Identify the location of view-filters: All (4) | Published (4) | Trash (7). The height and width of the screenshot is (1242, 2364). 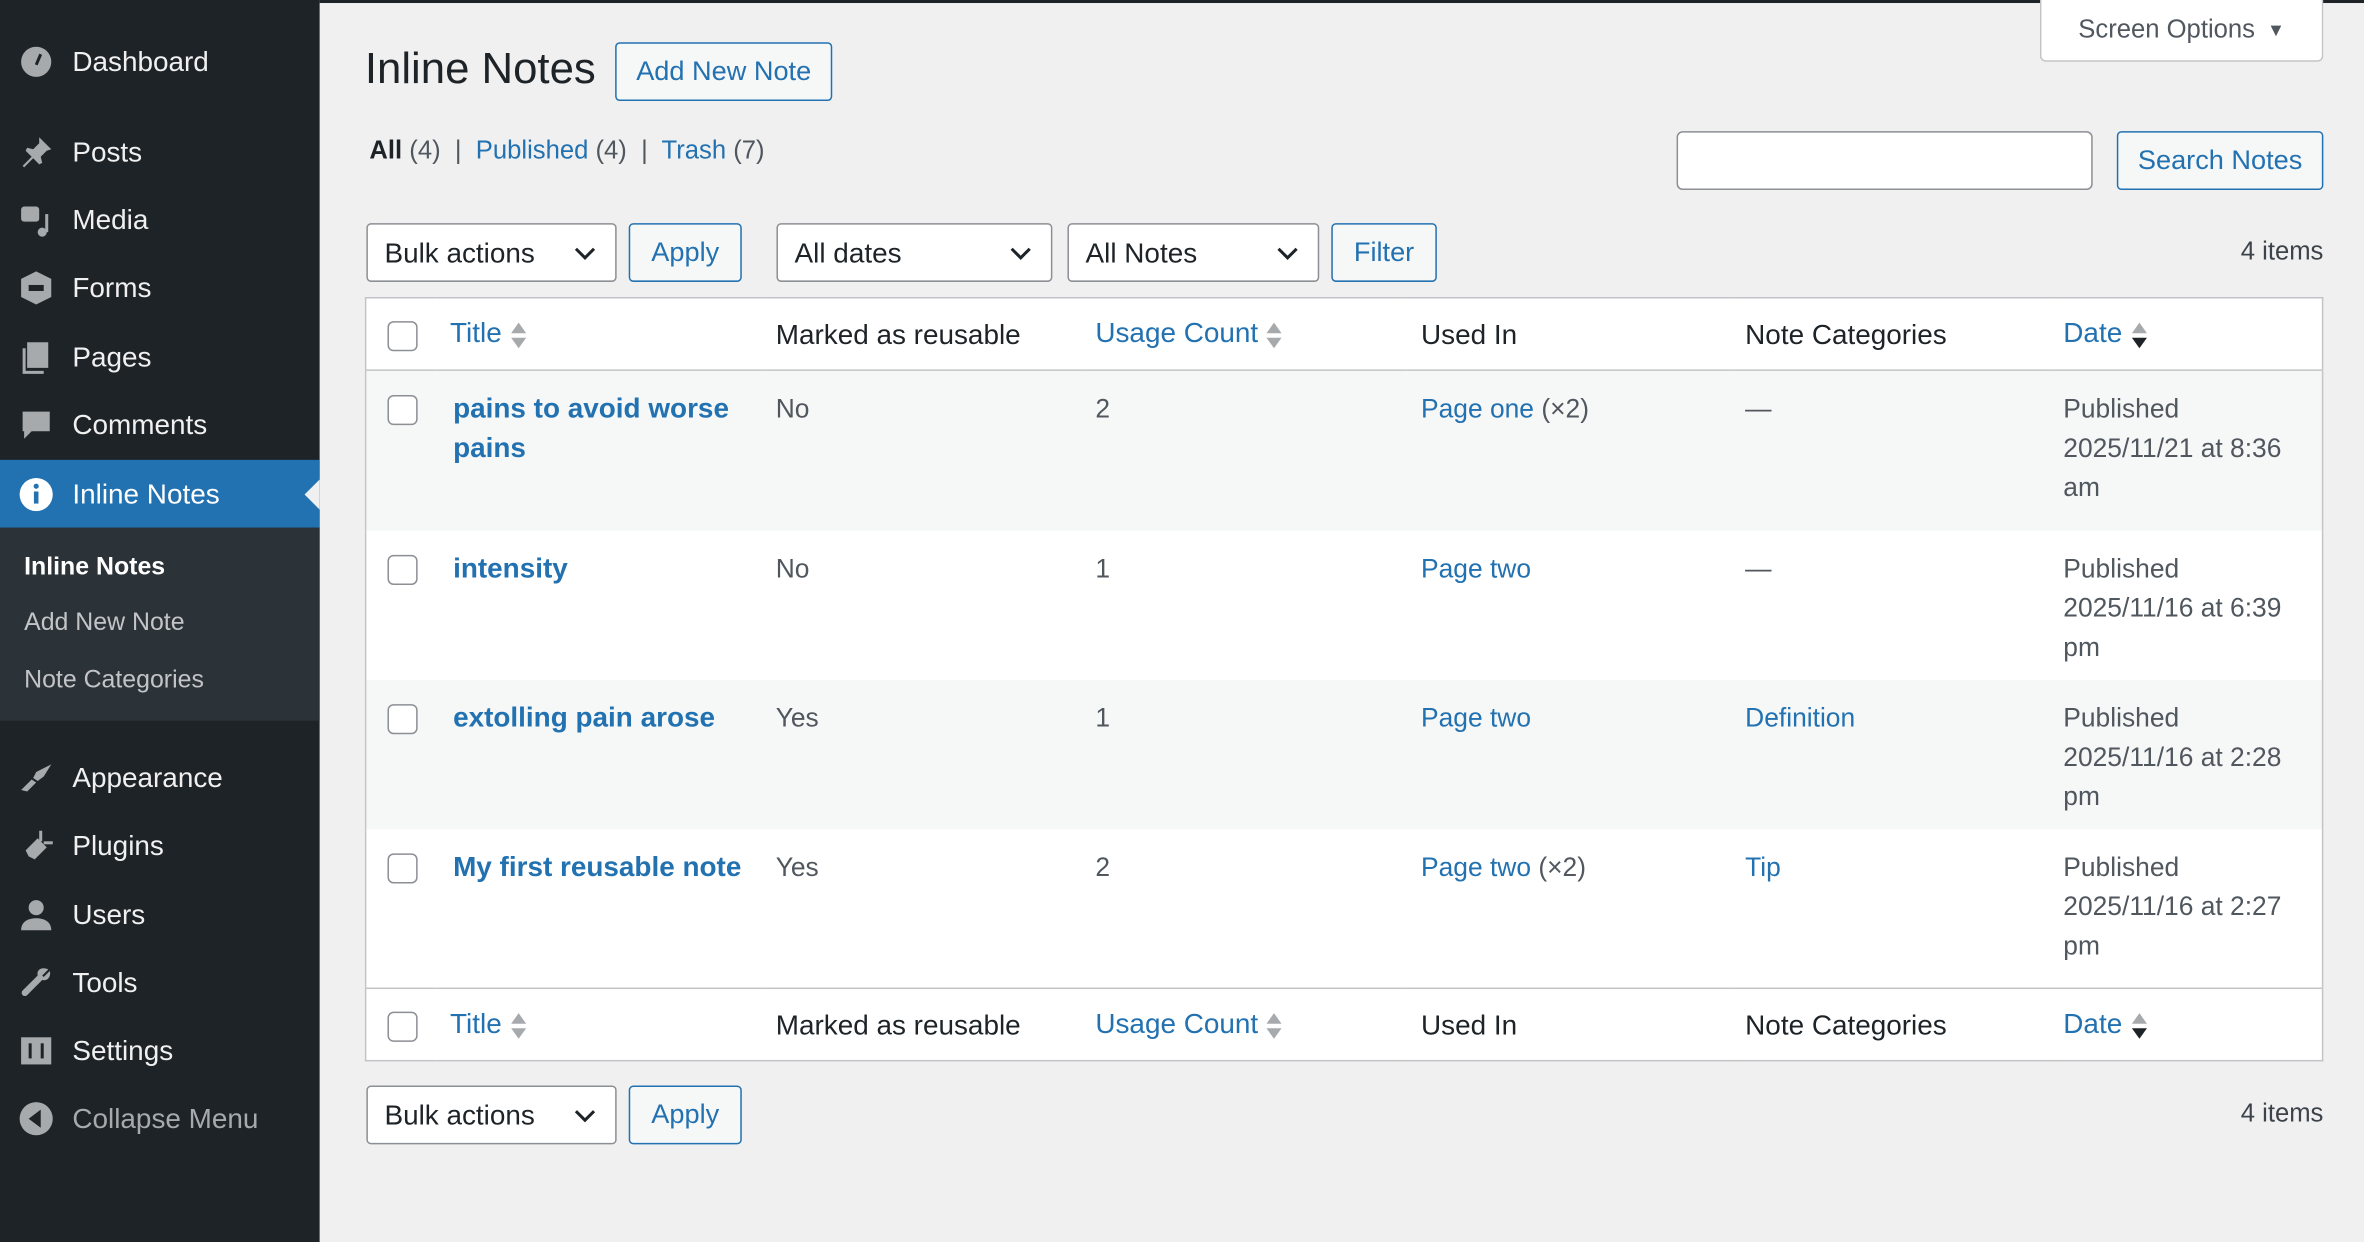
(567, 150).